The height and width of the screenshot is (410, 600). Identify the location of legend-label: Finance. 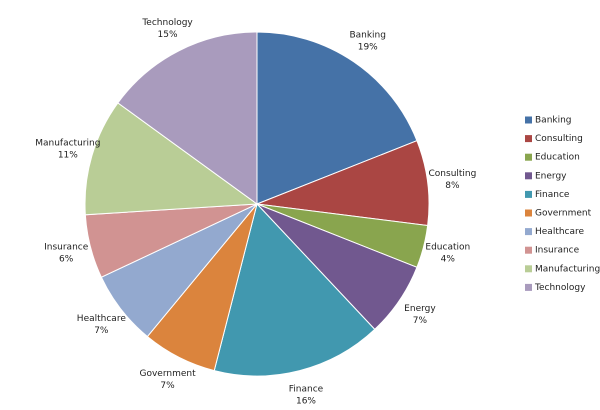
(552, 195).